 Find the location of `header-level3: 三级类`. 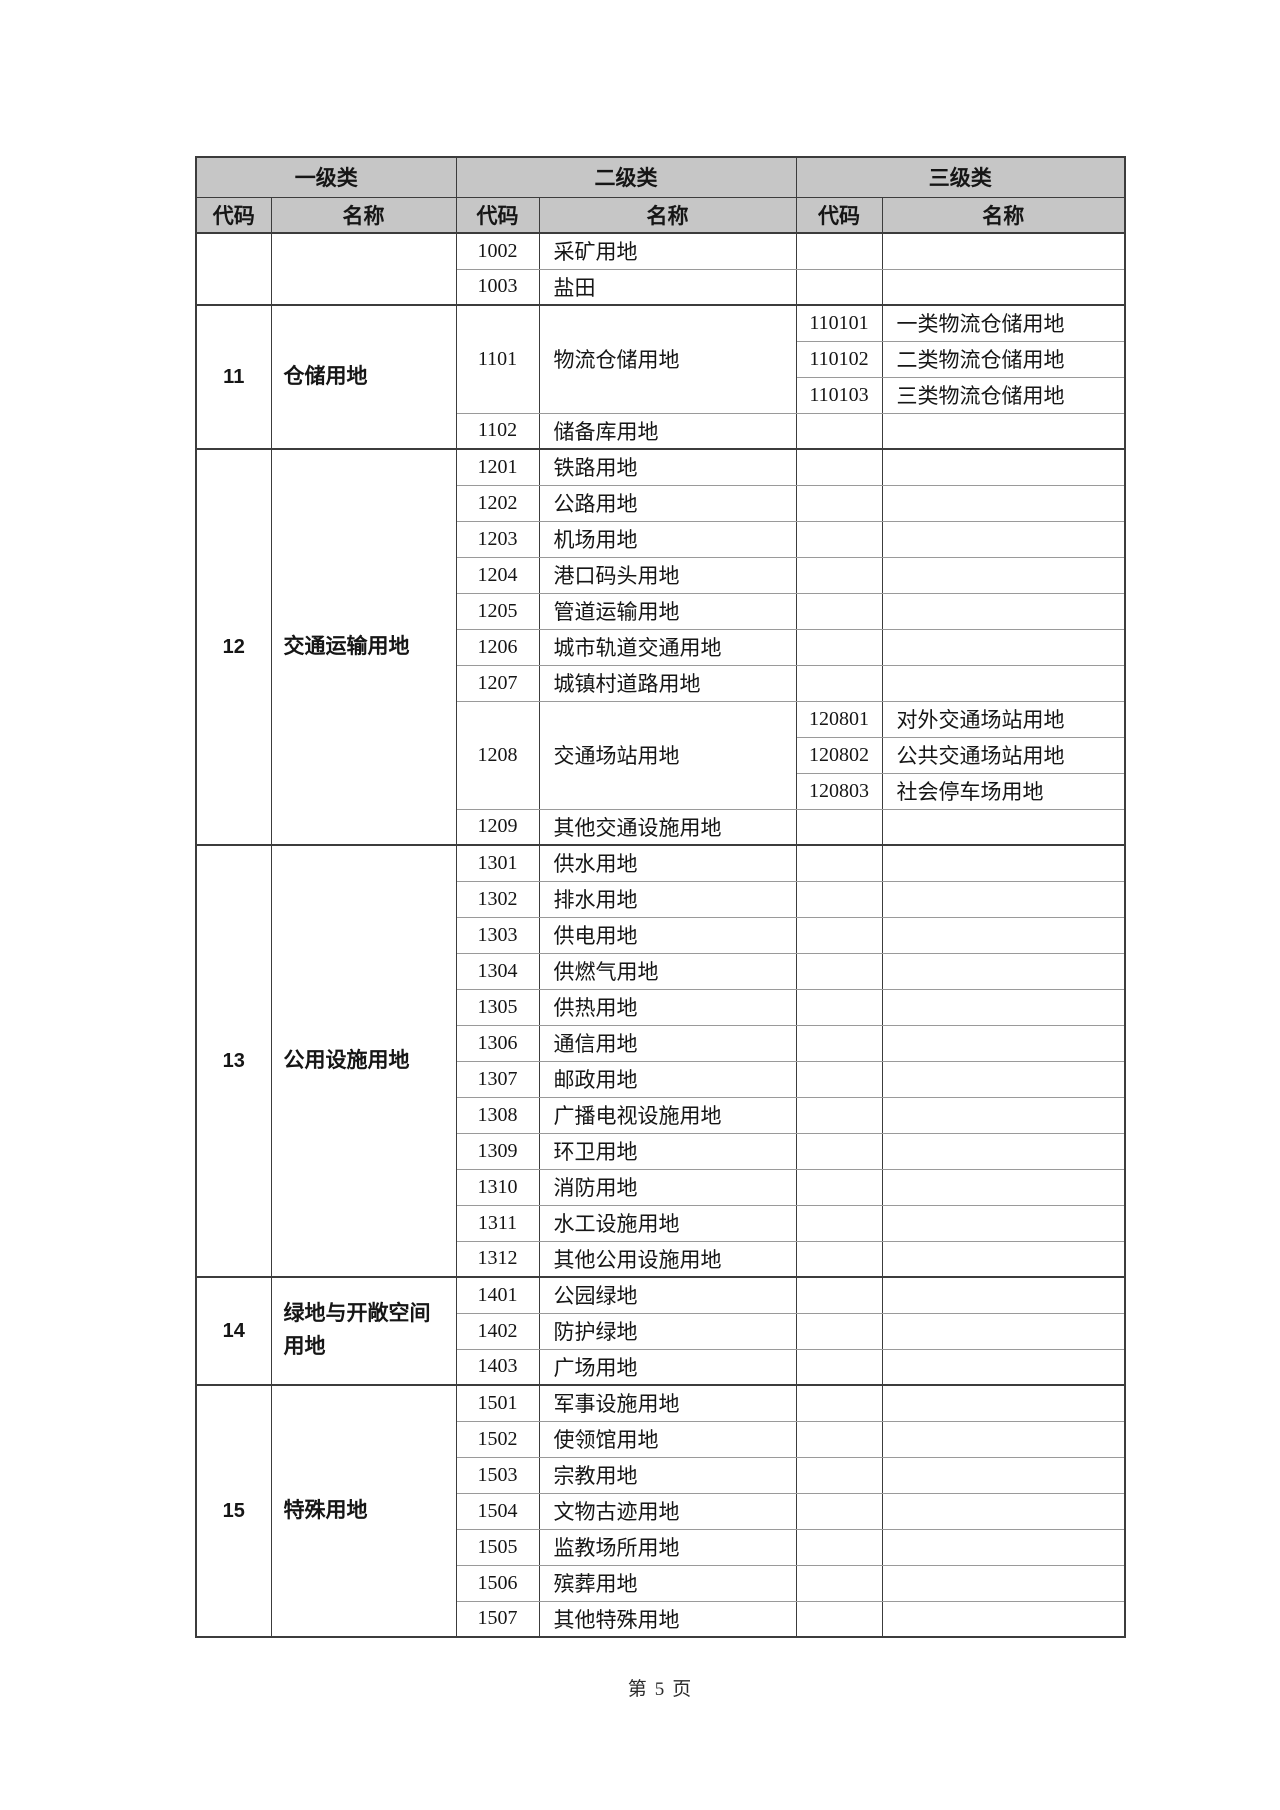

header-level3: 三级类 is located at coordinates (960, 177).